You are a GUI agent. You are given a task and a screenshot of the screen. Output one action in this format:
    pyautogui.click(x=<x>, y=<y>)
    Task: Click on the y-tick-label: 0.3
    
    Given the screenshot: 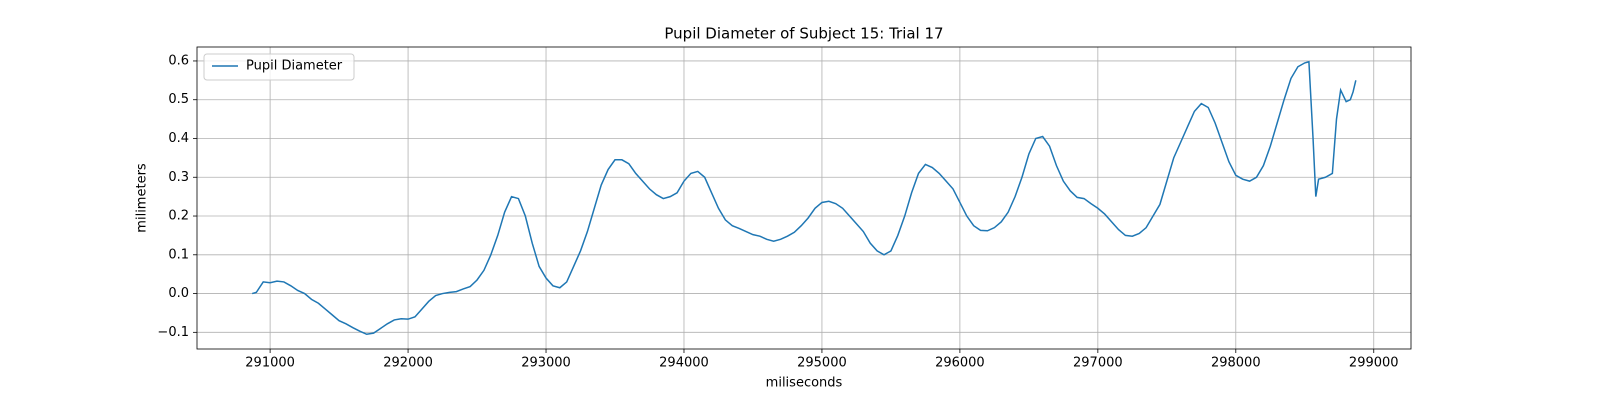 What is the action you would take?
    pyautogui.click(x=178, y=177)
    